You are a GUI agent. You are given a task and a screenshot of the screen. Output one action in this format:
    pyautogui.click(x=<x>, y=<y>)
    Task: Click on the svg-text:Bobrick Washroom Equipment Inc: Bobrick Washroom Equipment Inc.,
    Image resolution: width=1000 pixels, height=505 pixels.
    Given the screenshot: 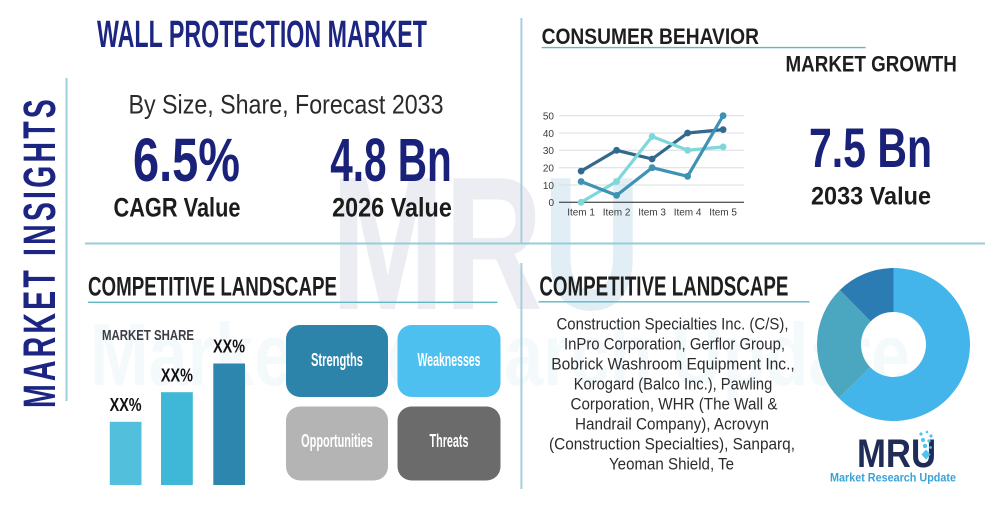 What is the action you would take?
    pyautogui.click(x=673, y=365)
    